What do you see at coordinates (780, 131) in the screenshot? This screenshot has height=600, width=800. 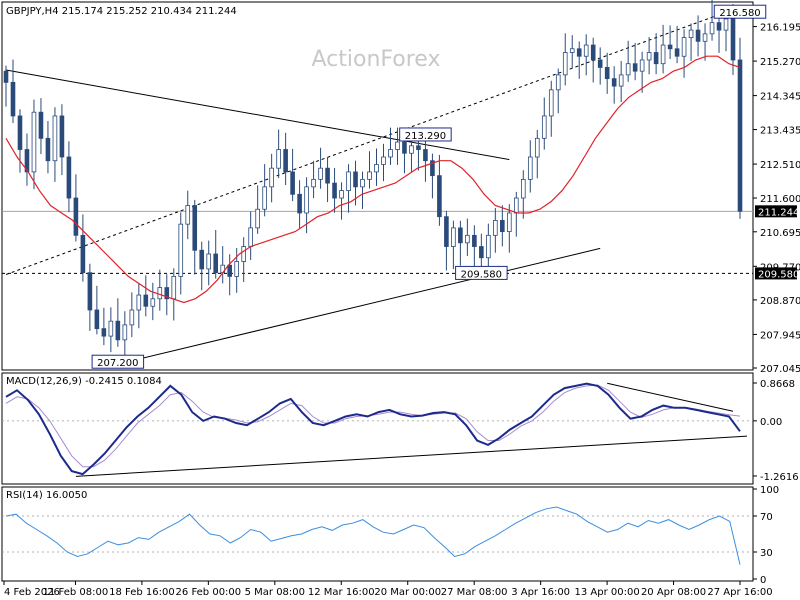 I see `price-tick-label: 213.435` at bounding box center [780, 131].